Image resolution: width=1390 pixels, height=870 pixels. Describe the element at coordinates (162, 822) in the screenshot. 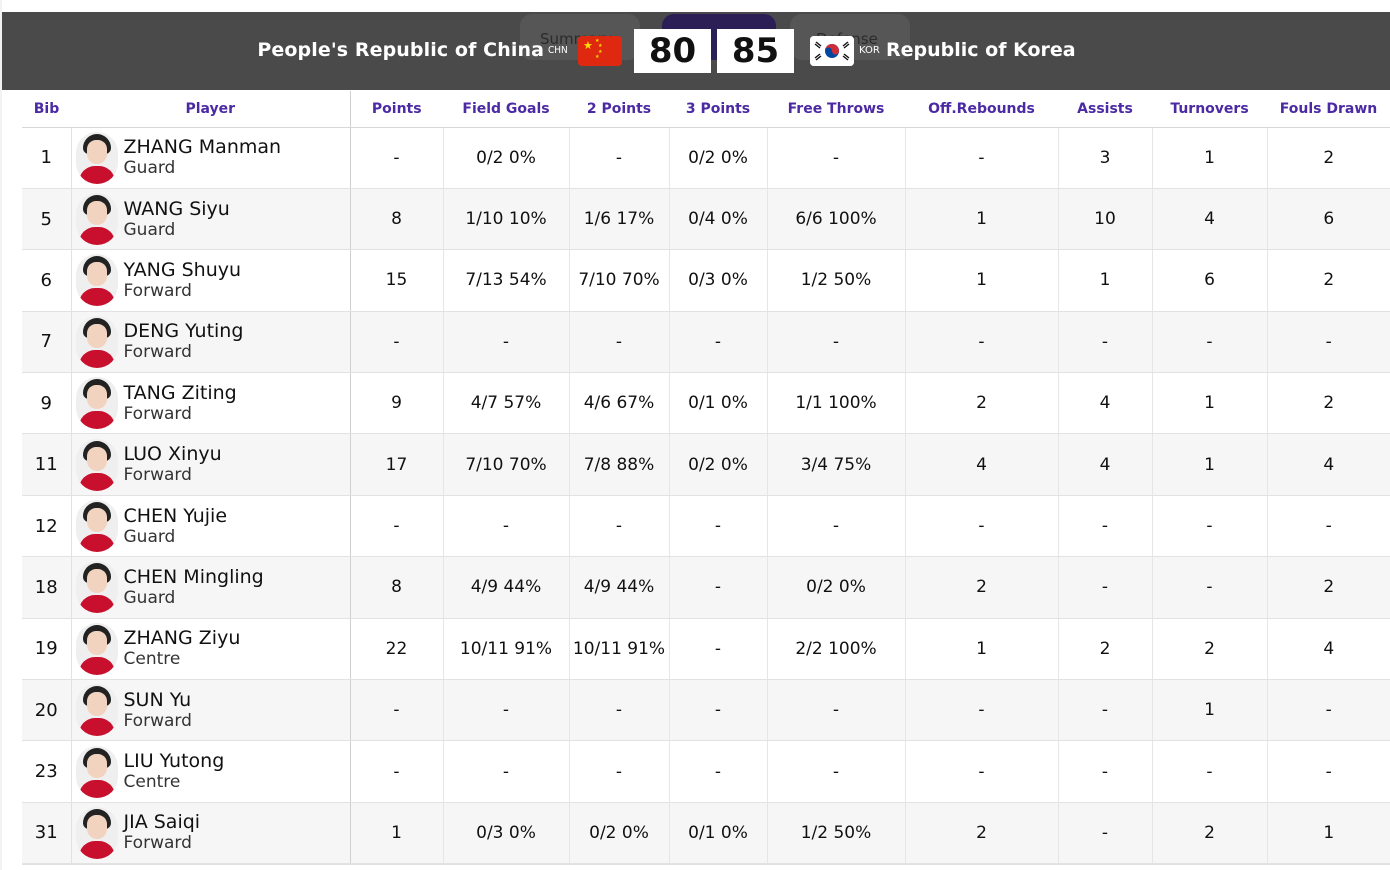

I see `player-name: JIA Saiqi` at that location.